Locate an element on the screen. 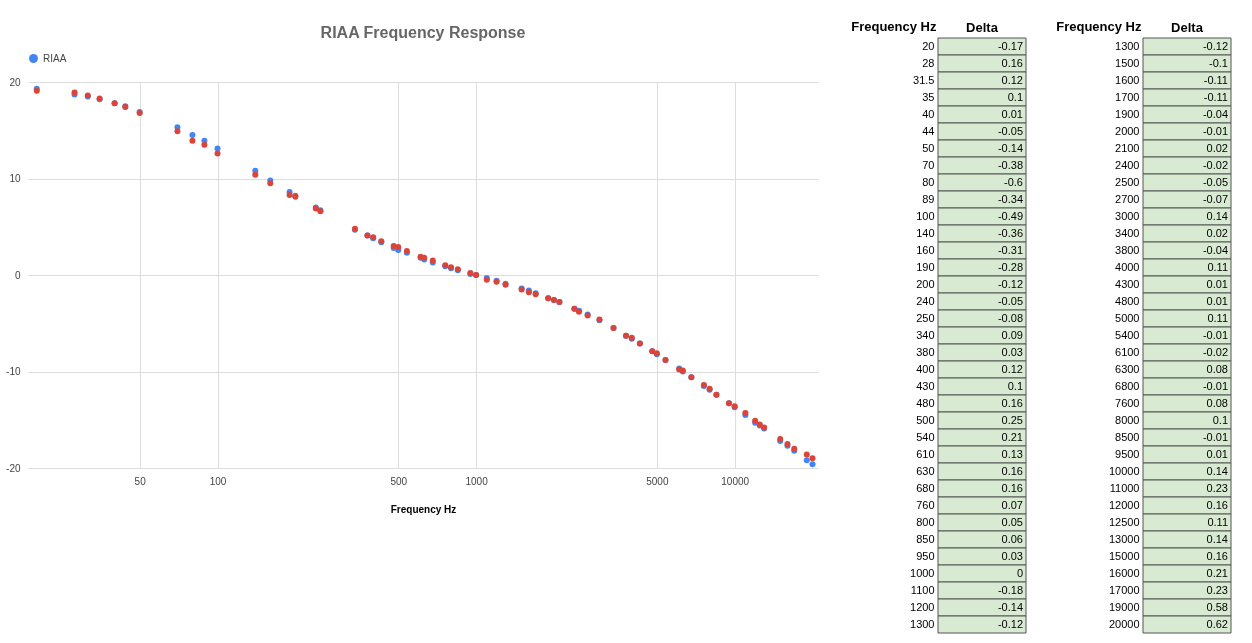  y-tick-label: 3000 is located at coordinates (1127, 215).